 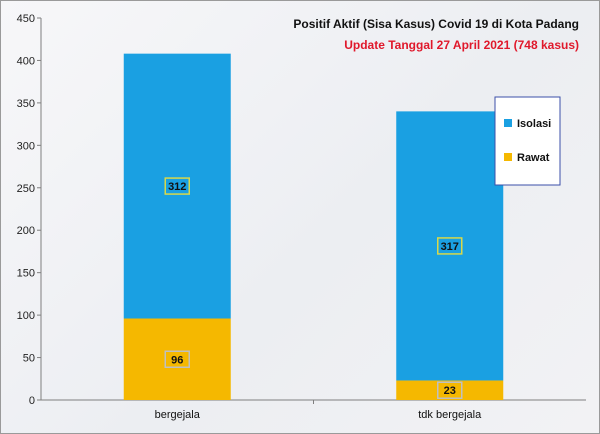 I want to click on legend-swatch-rawat, so click(x=508, y=157).